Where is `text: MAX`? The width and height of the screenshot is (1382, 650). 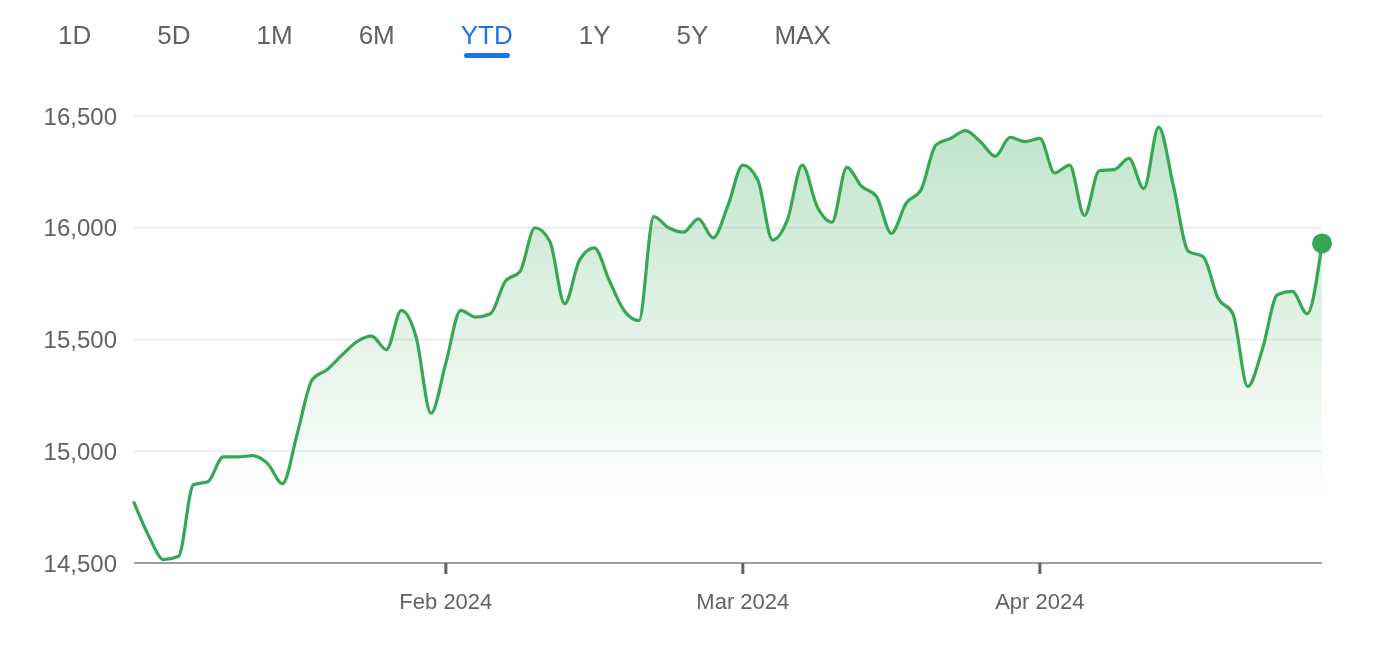 text: MAX is located at coordinates (802, 35).